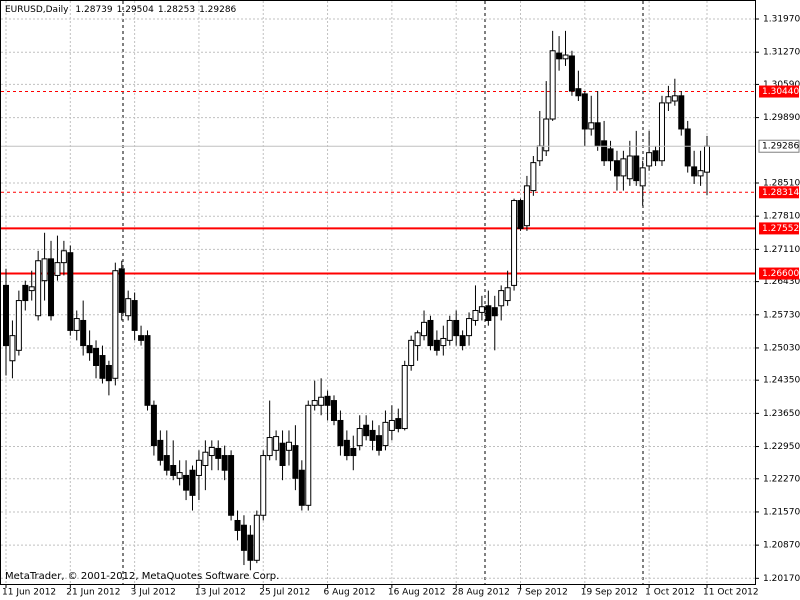 This screenshot has width=800, height=600. I want to click on x-tick-label: 11 Jun 2012, so click(29, 593).